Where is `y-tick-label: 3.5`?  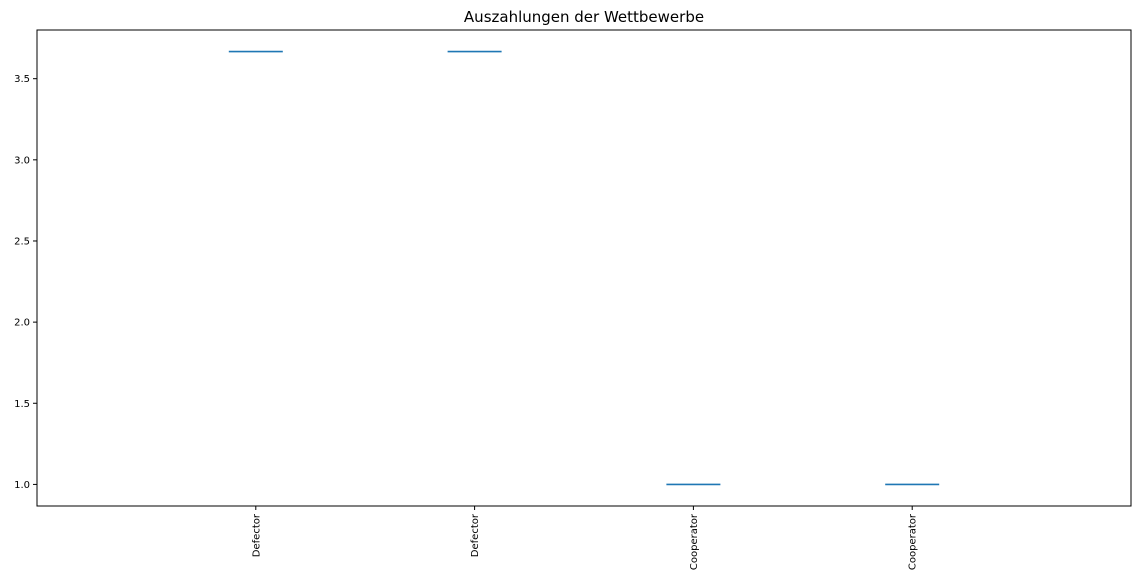 y-tick-label: 3.5 is located at coordinates (22, 79).